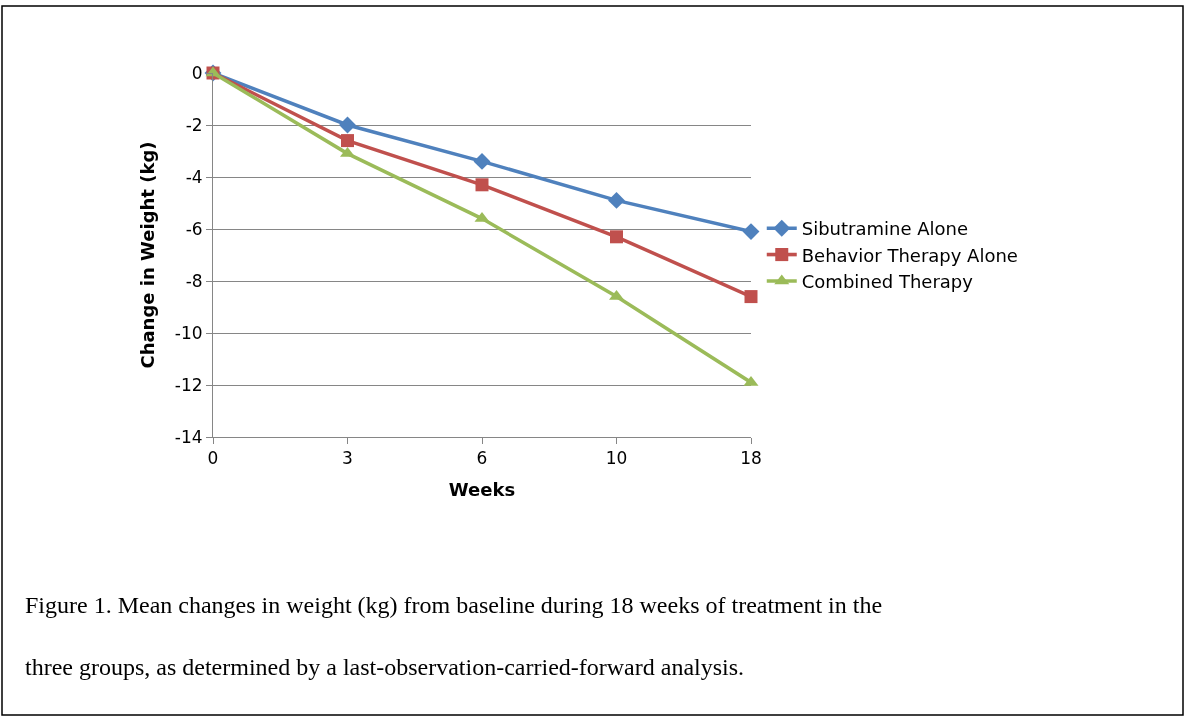 The image size is (1186, 717). What do you see at coordinates (213, 458) in the screenshot?
I see `x-tick-label: 0` at bounding box center [213, 458].